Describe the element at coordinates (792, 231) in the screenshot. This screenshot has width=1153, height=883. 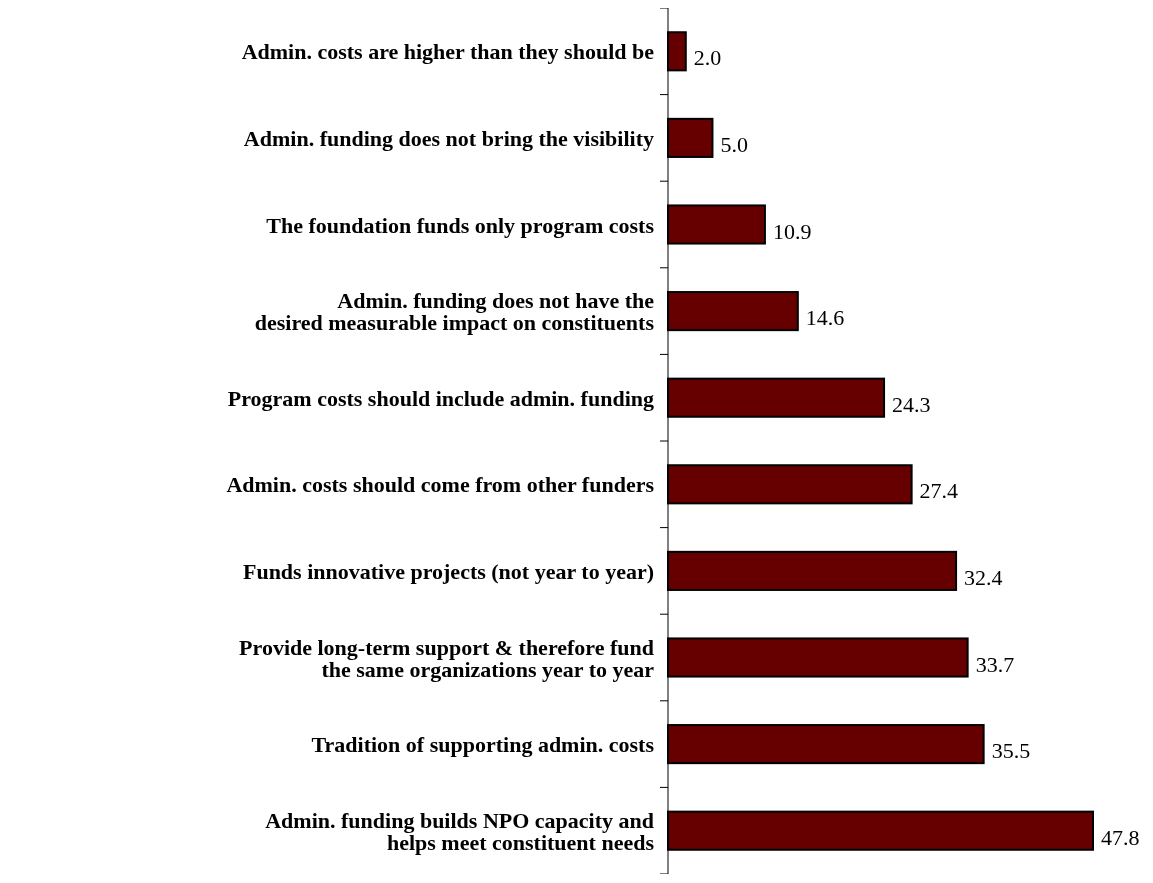
I see `data-label: 10.9` at that location.